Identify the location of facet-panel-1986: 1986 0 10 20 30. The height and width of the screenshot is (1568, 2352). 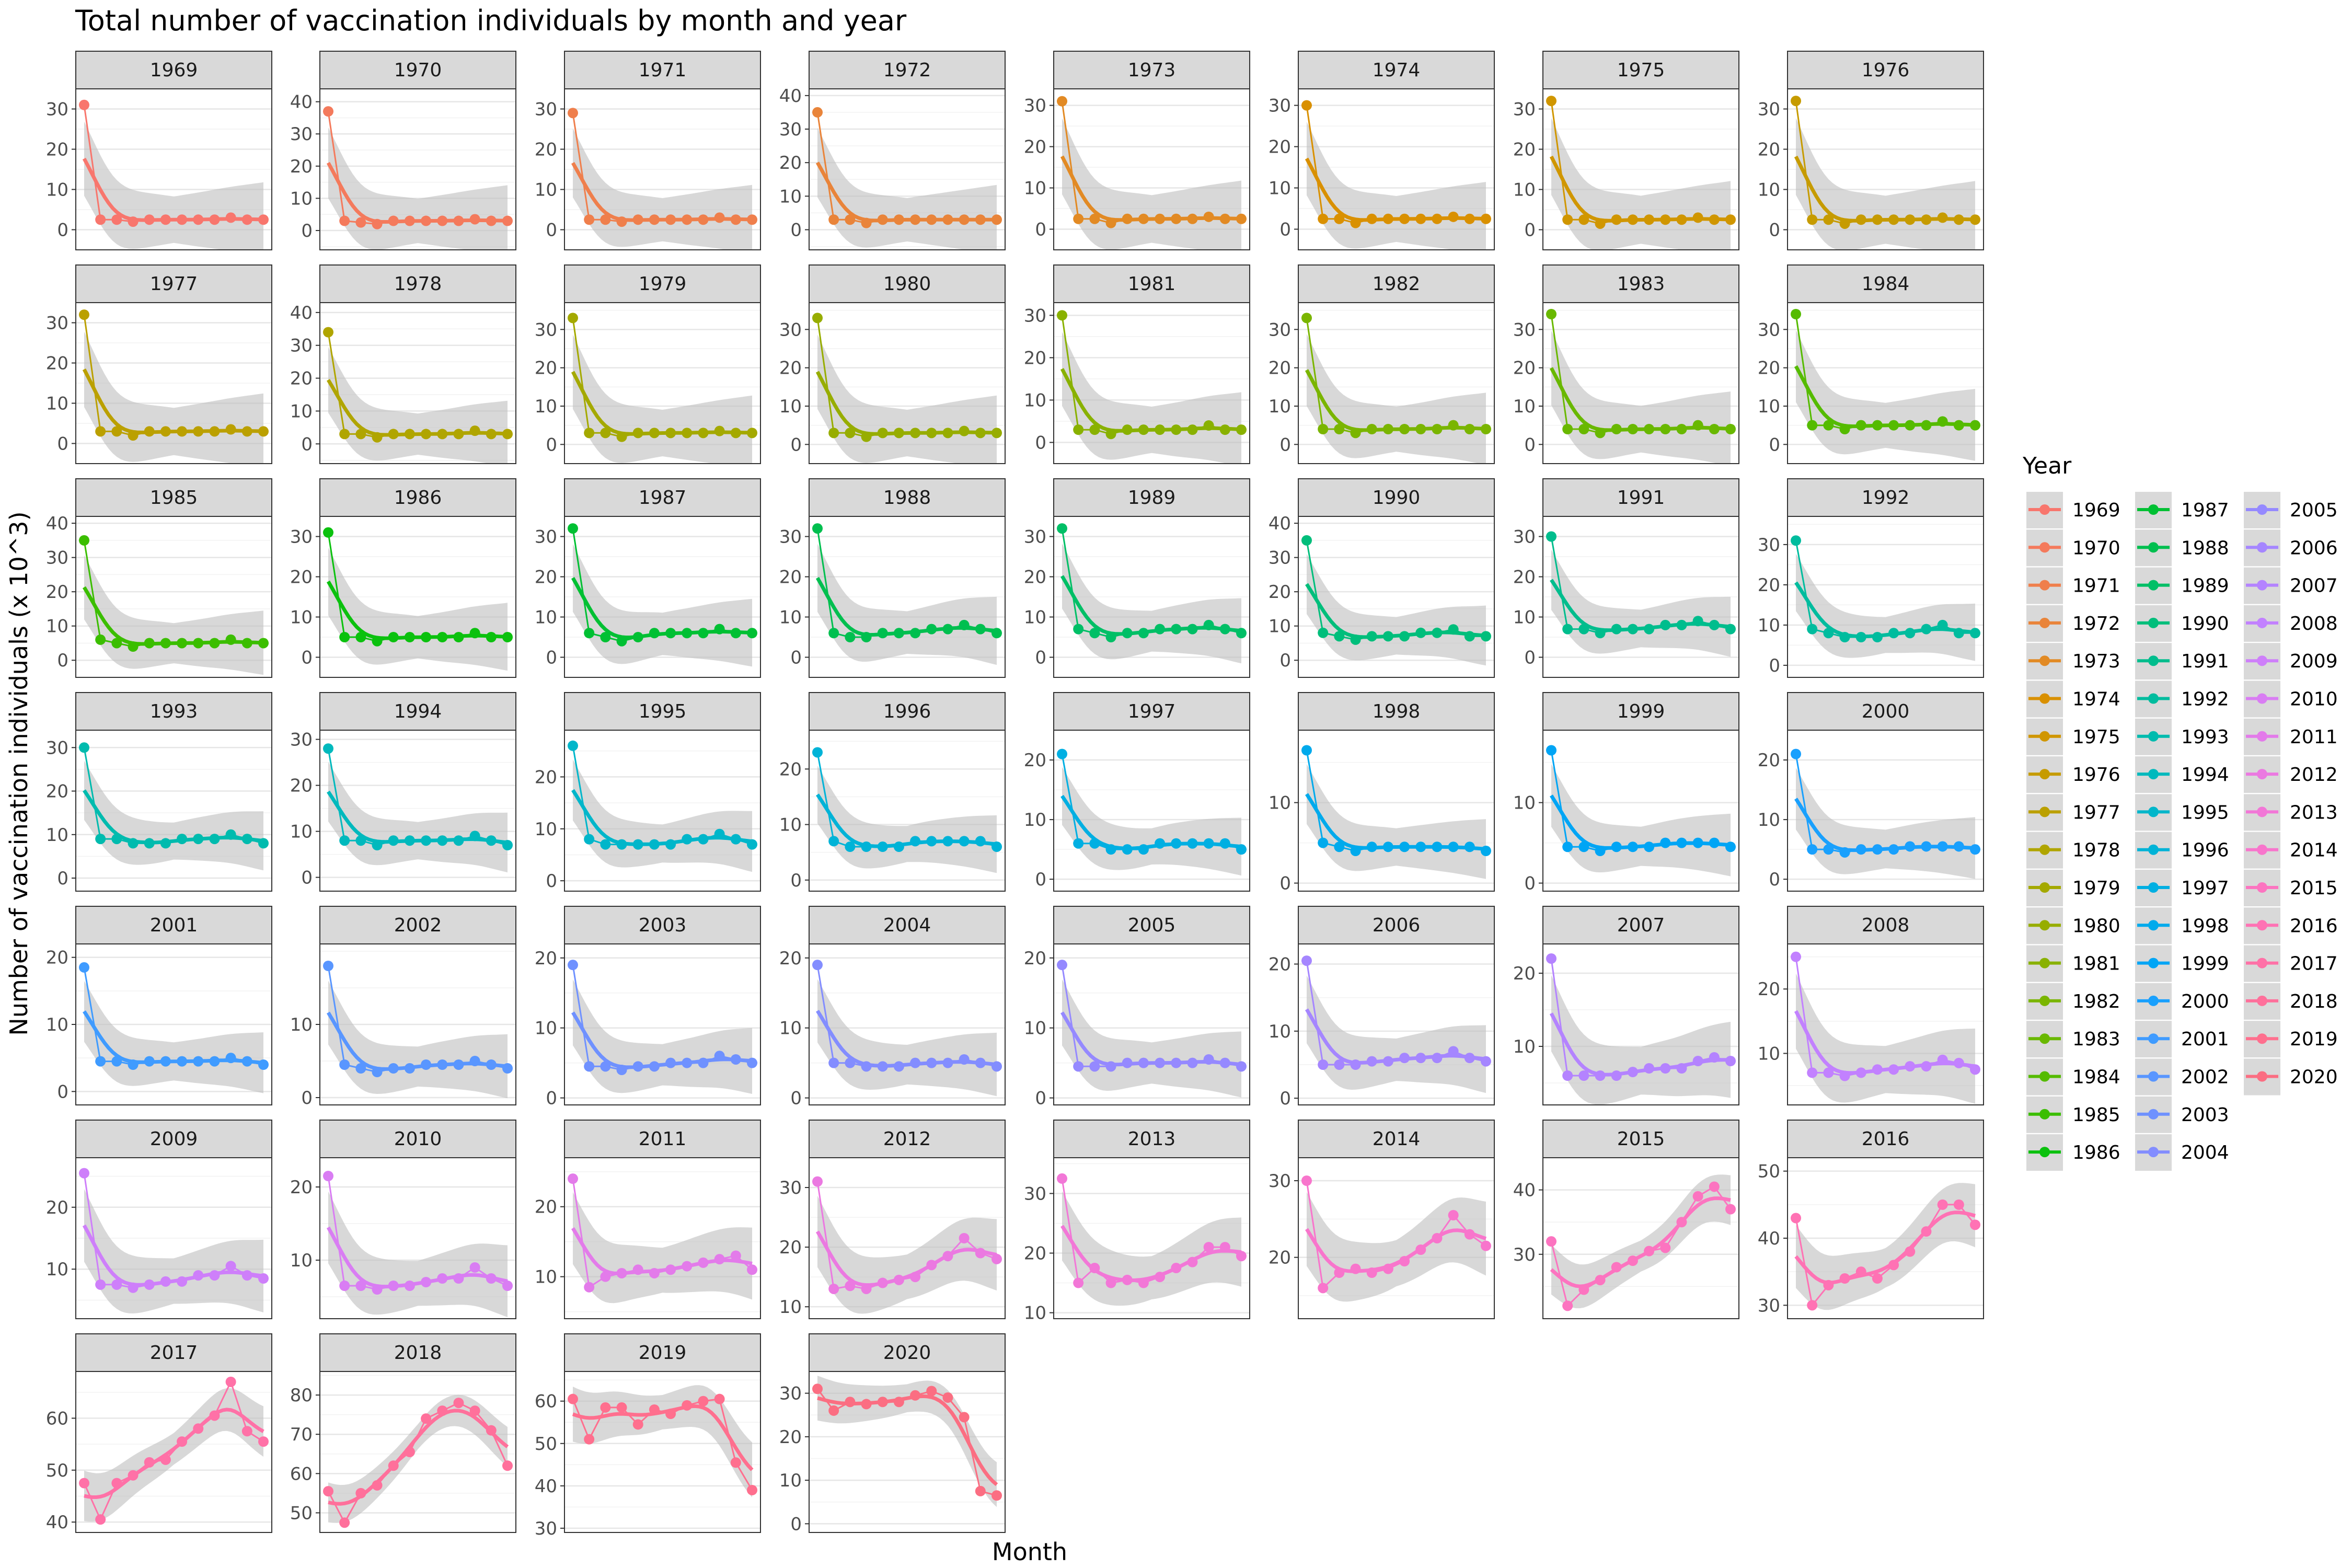
(403, 578).